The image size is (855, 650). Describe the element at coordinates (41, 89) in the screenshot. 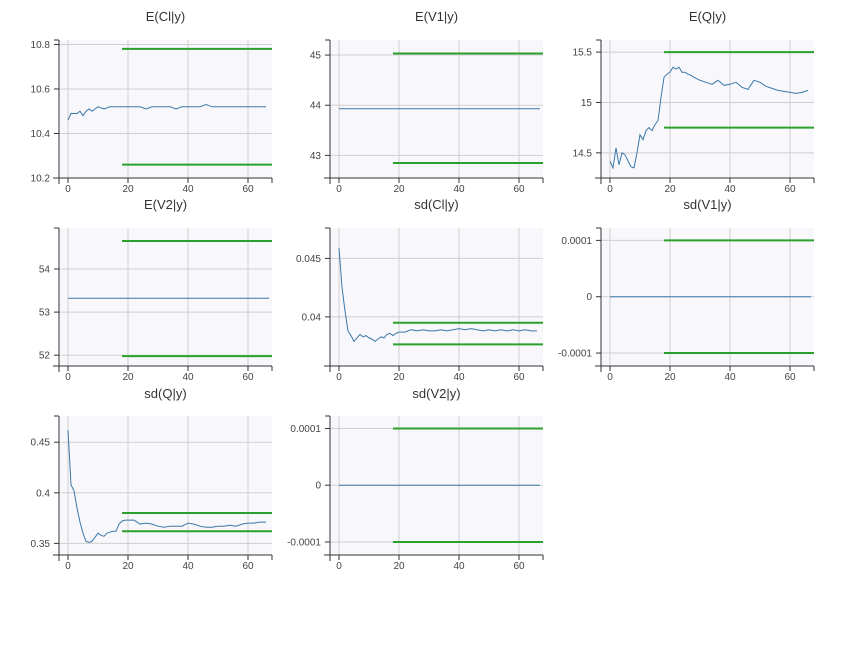

I see `y-tick-label: 10.6` at that location.